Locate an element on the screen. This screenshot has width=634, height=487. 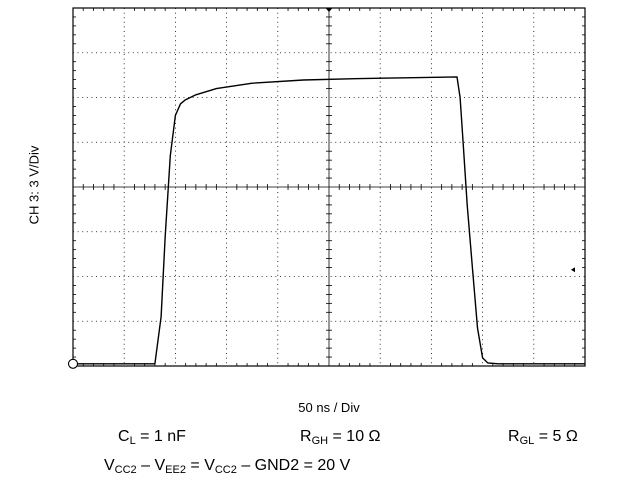
condition-supply: VCC2 – VEE2 = VCC2 – GND2 = 20 V is located at coordinates (227, 466).